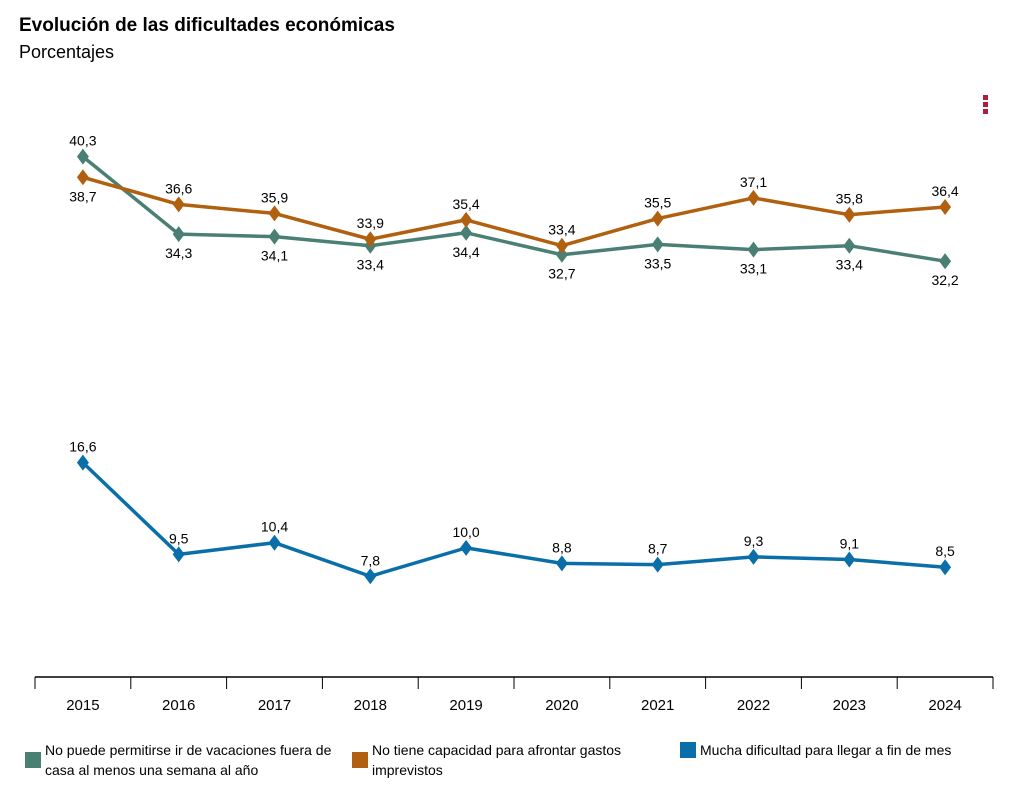  I want to click on x-tick-label: 2016, so click(178, 705).